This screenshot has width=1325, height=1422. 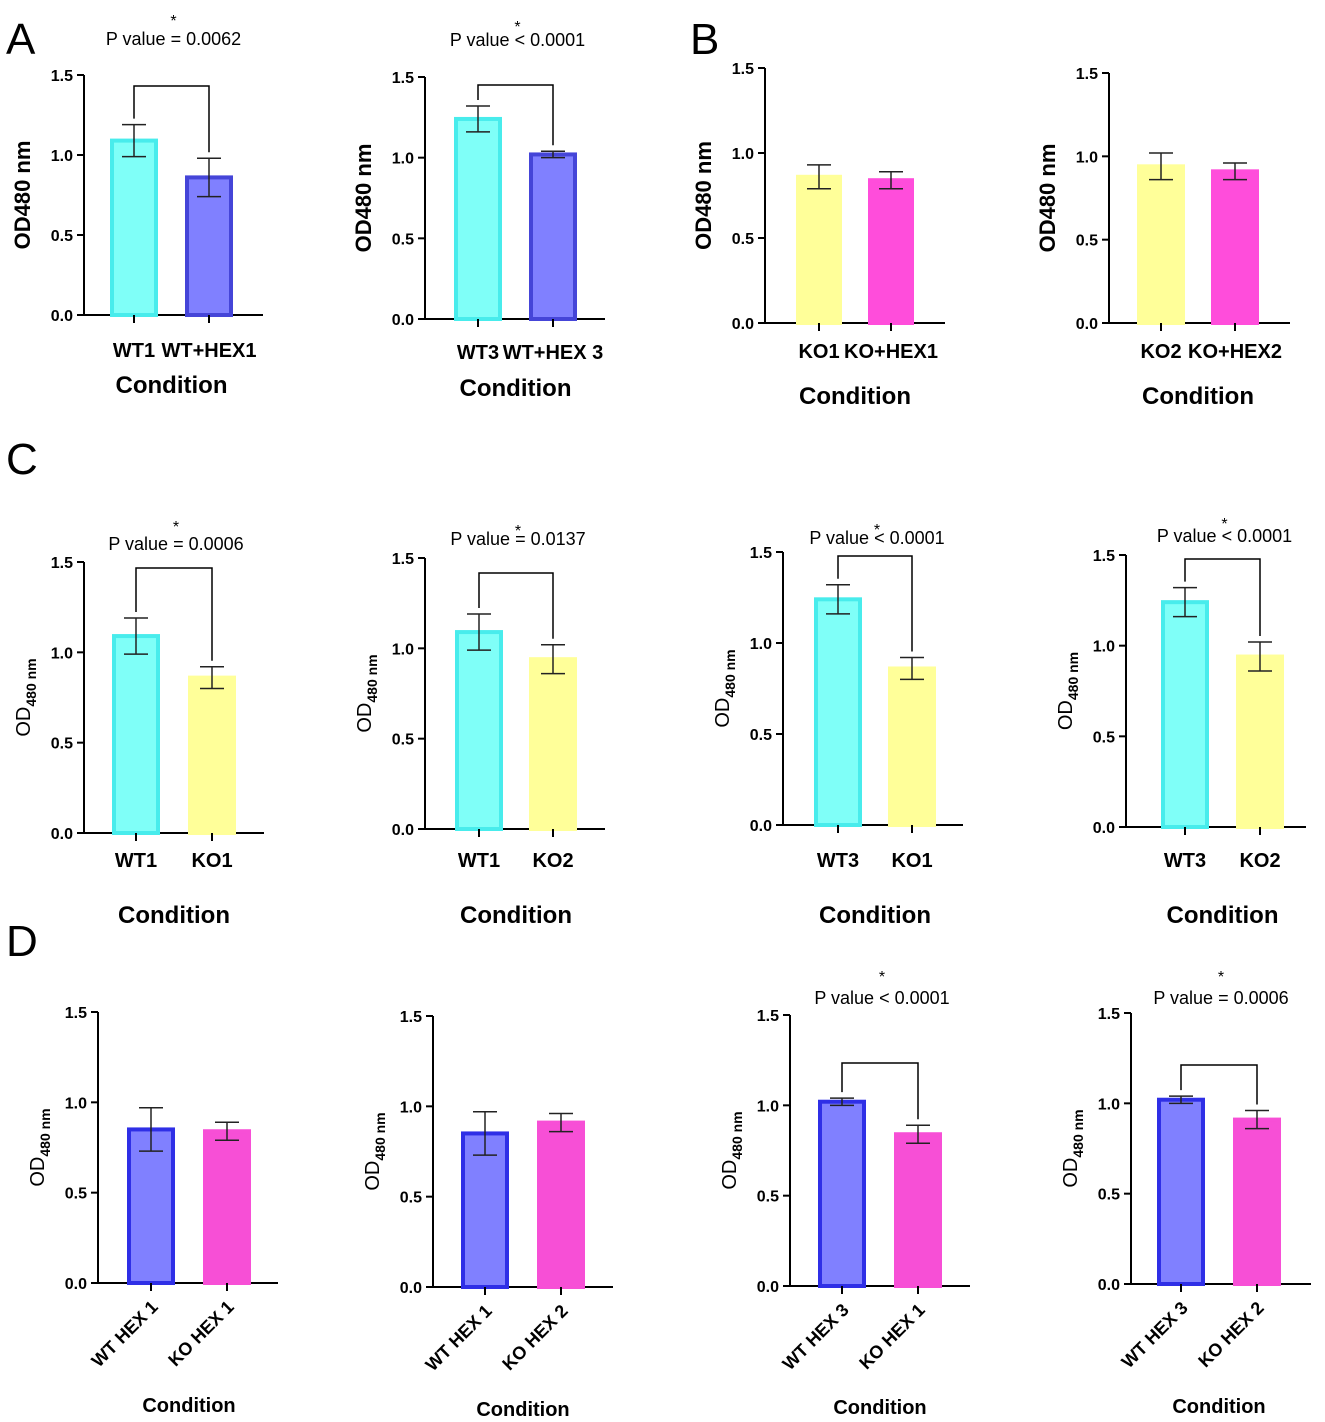 What do you see at coordinates (838, 861) in the screenshot?
I see `x-category-label: WT3` at bounding box center [838, 861].